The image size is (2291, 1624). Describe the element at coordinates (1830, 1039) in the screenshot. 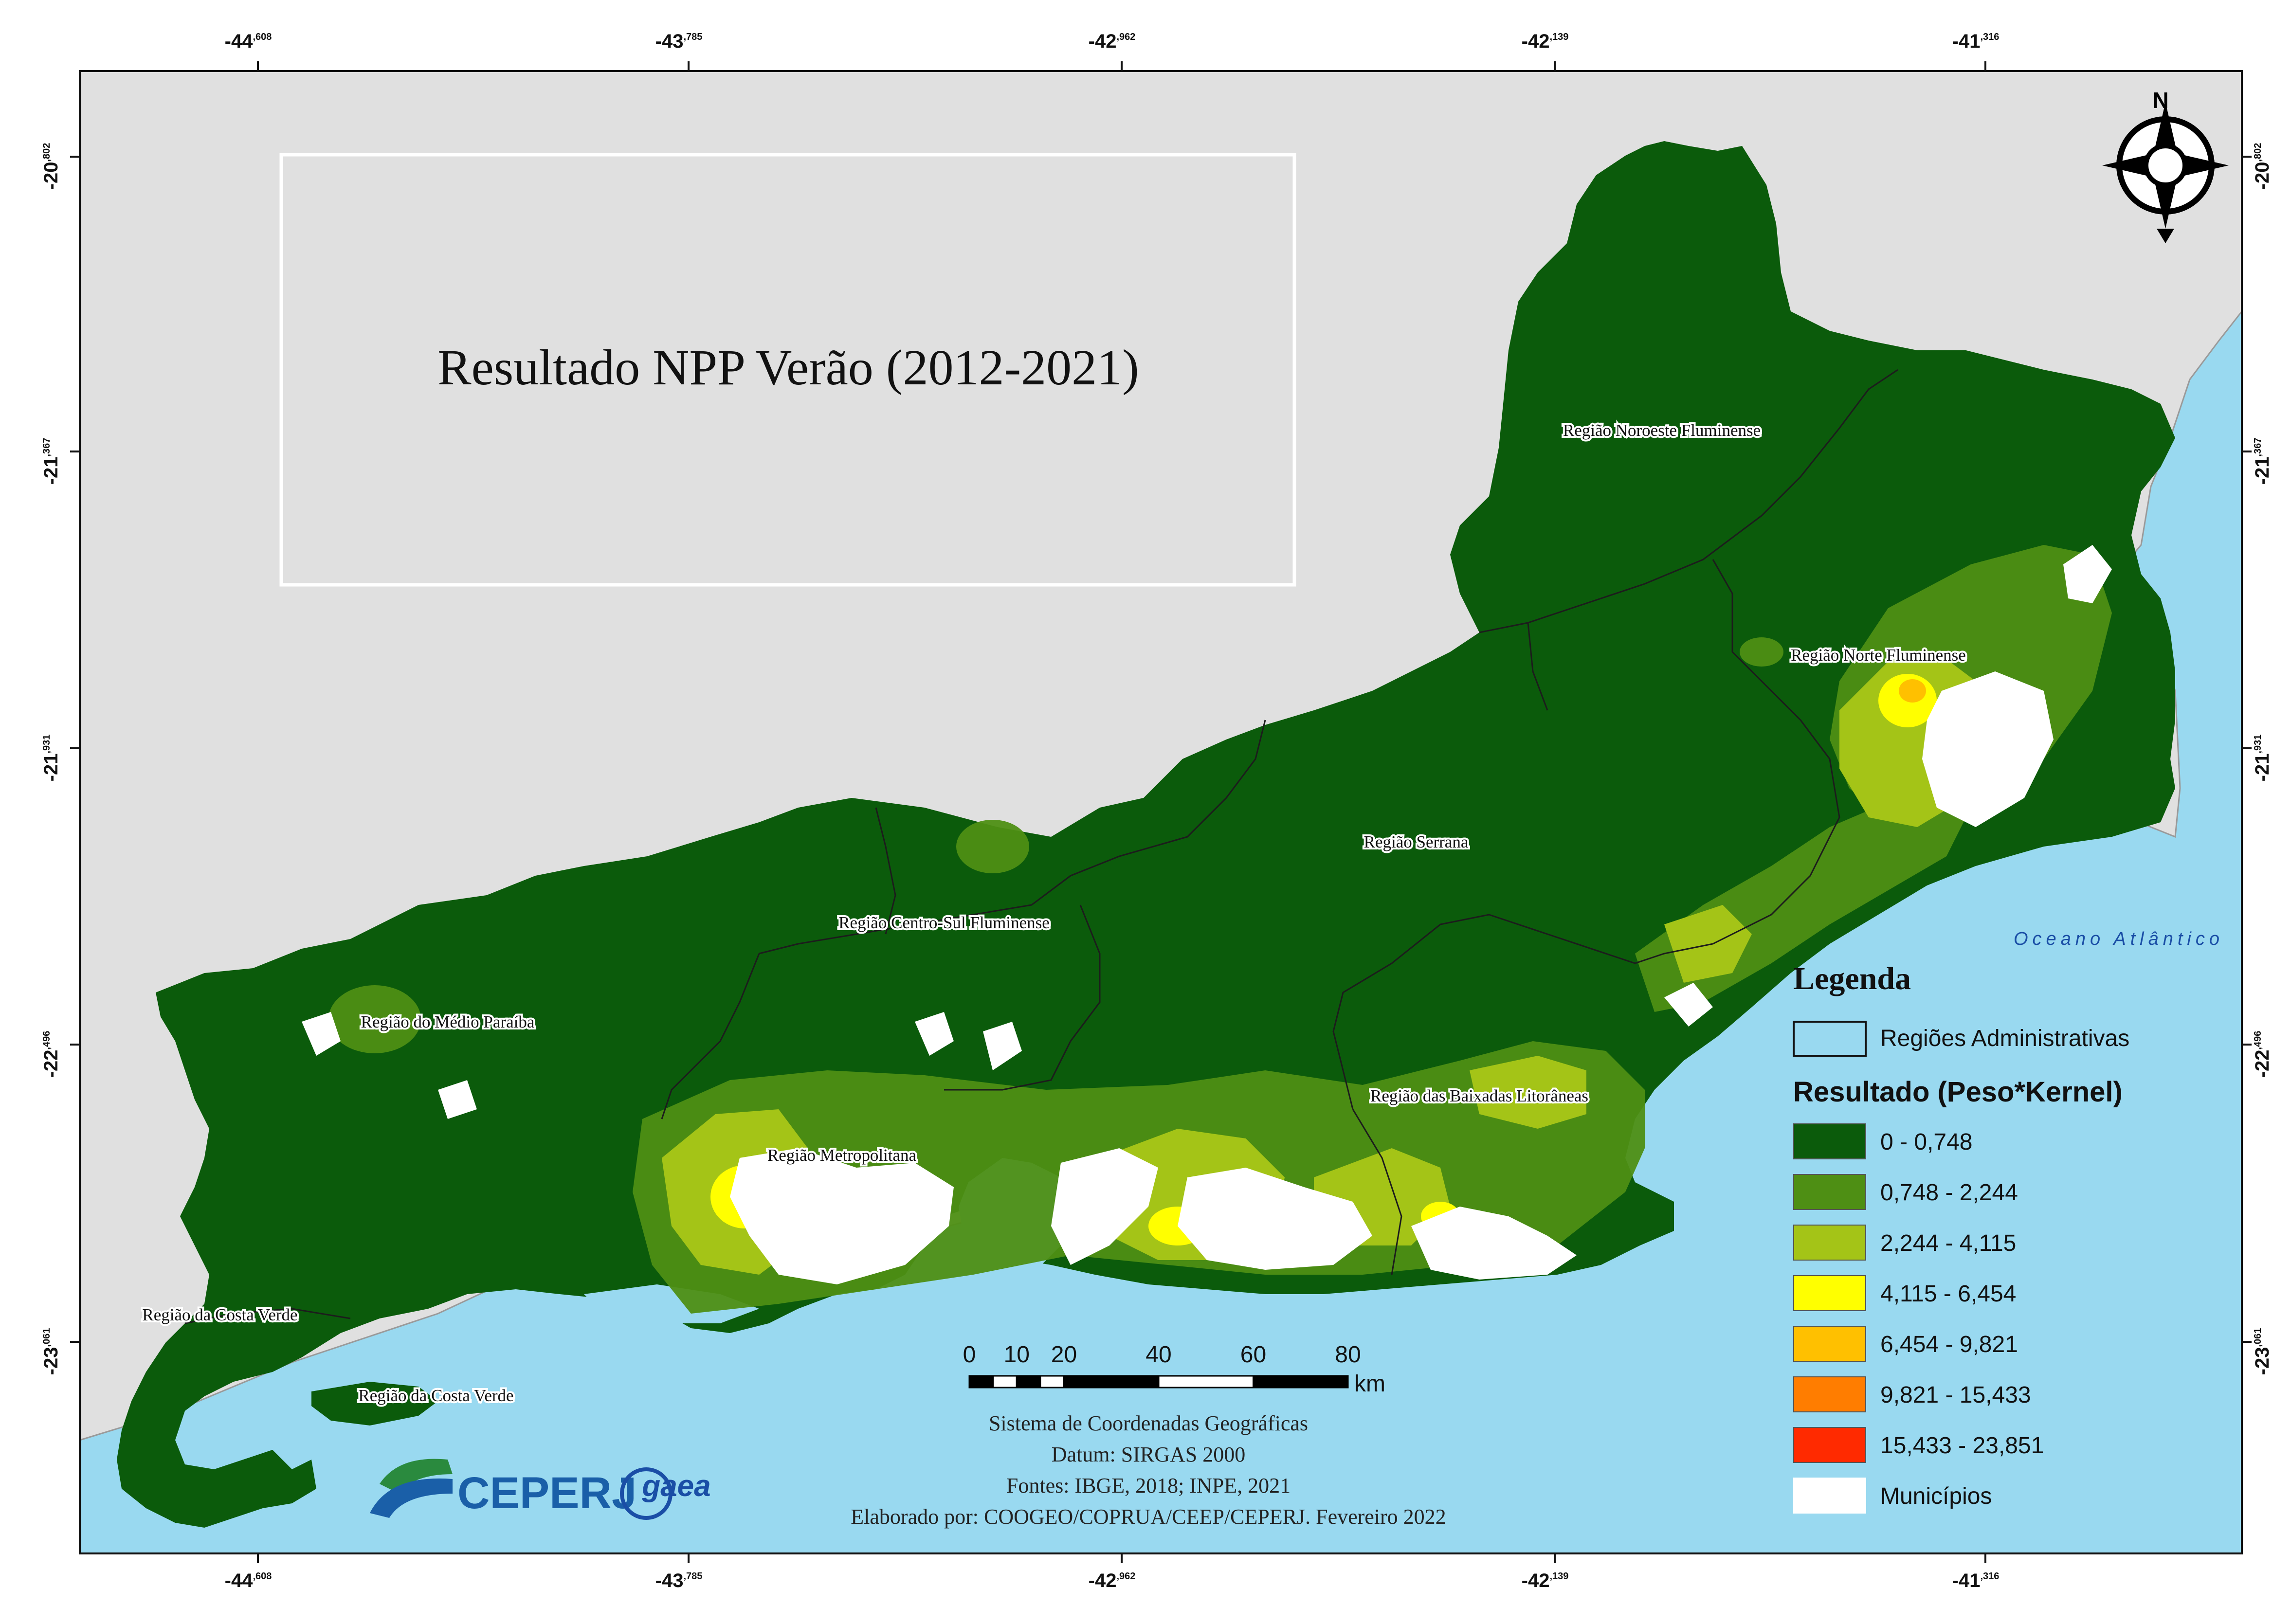

I see `legend-boundary-swatch` at that location.